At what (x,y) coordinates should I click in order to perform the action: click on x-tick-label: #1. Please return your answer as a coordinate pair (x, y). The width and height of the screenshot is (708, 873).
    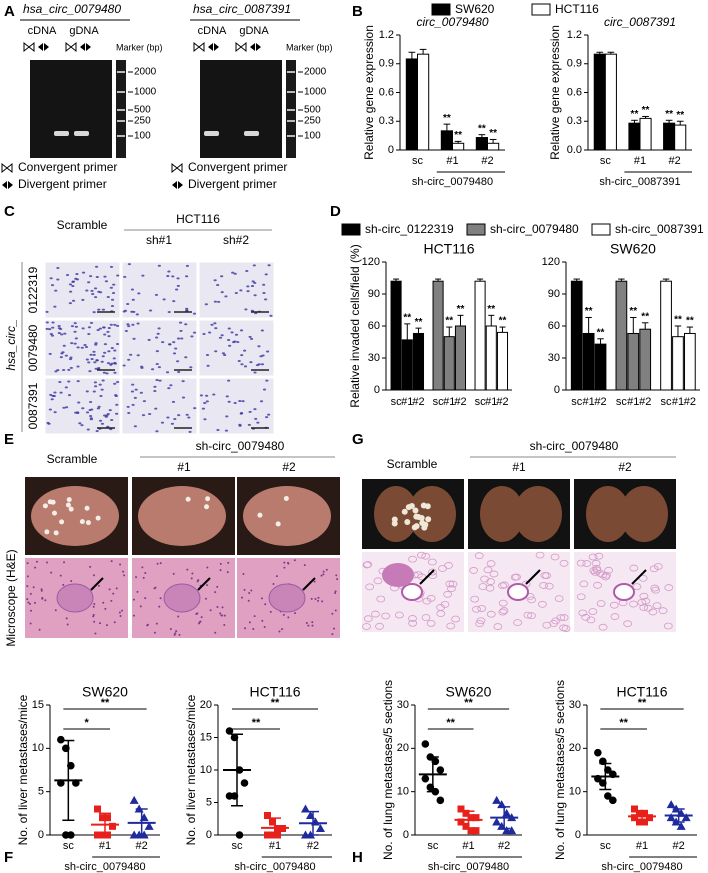
    Looking at the image, I should click on (678, 402).